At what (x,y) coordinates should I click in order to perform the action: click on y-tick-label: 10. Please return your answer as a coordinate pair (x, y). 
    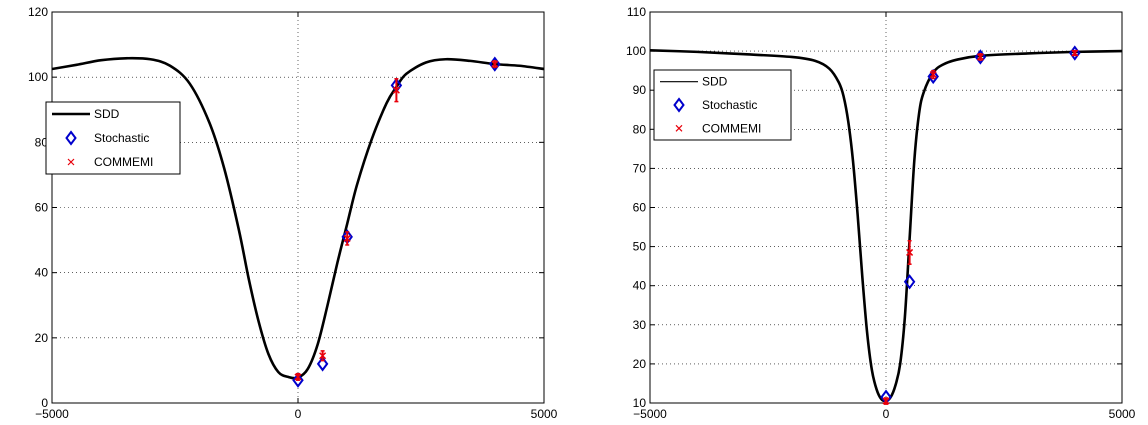
    Looking at the image, I should click on (640, 403).